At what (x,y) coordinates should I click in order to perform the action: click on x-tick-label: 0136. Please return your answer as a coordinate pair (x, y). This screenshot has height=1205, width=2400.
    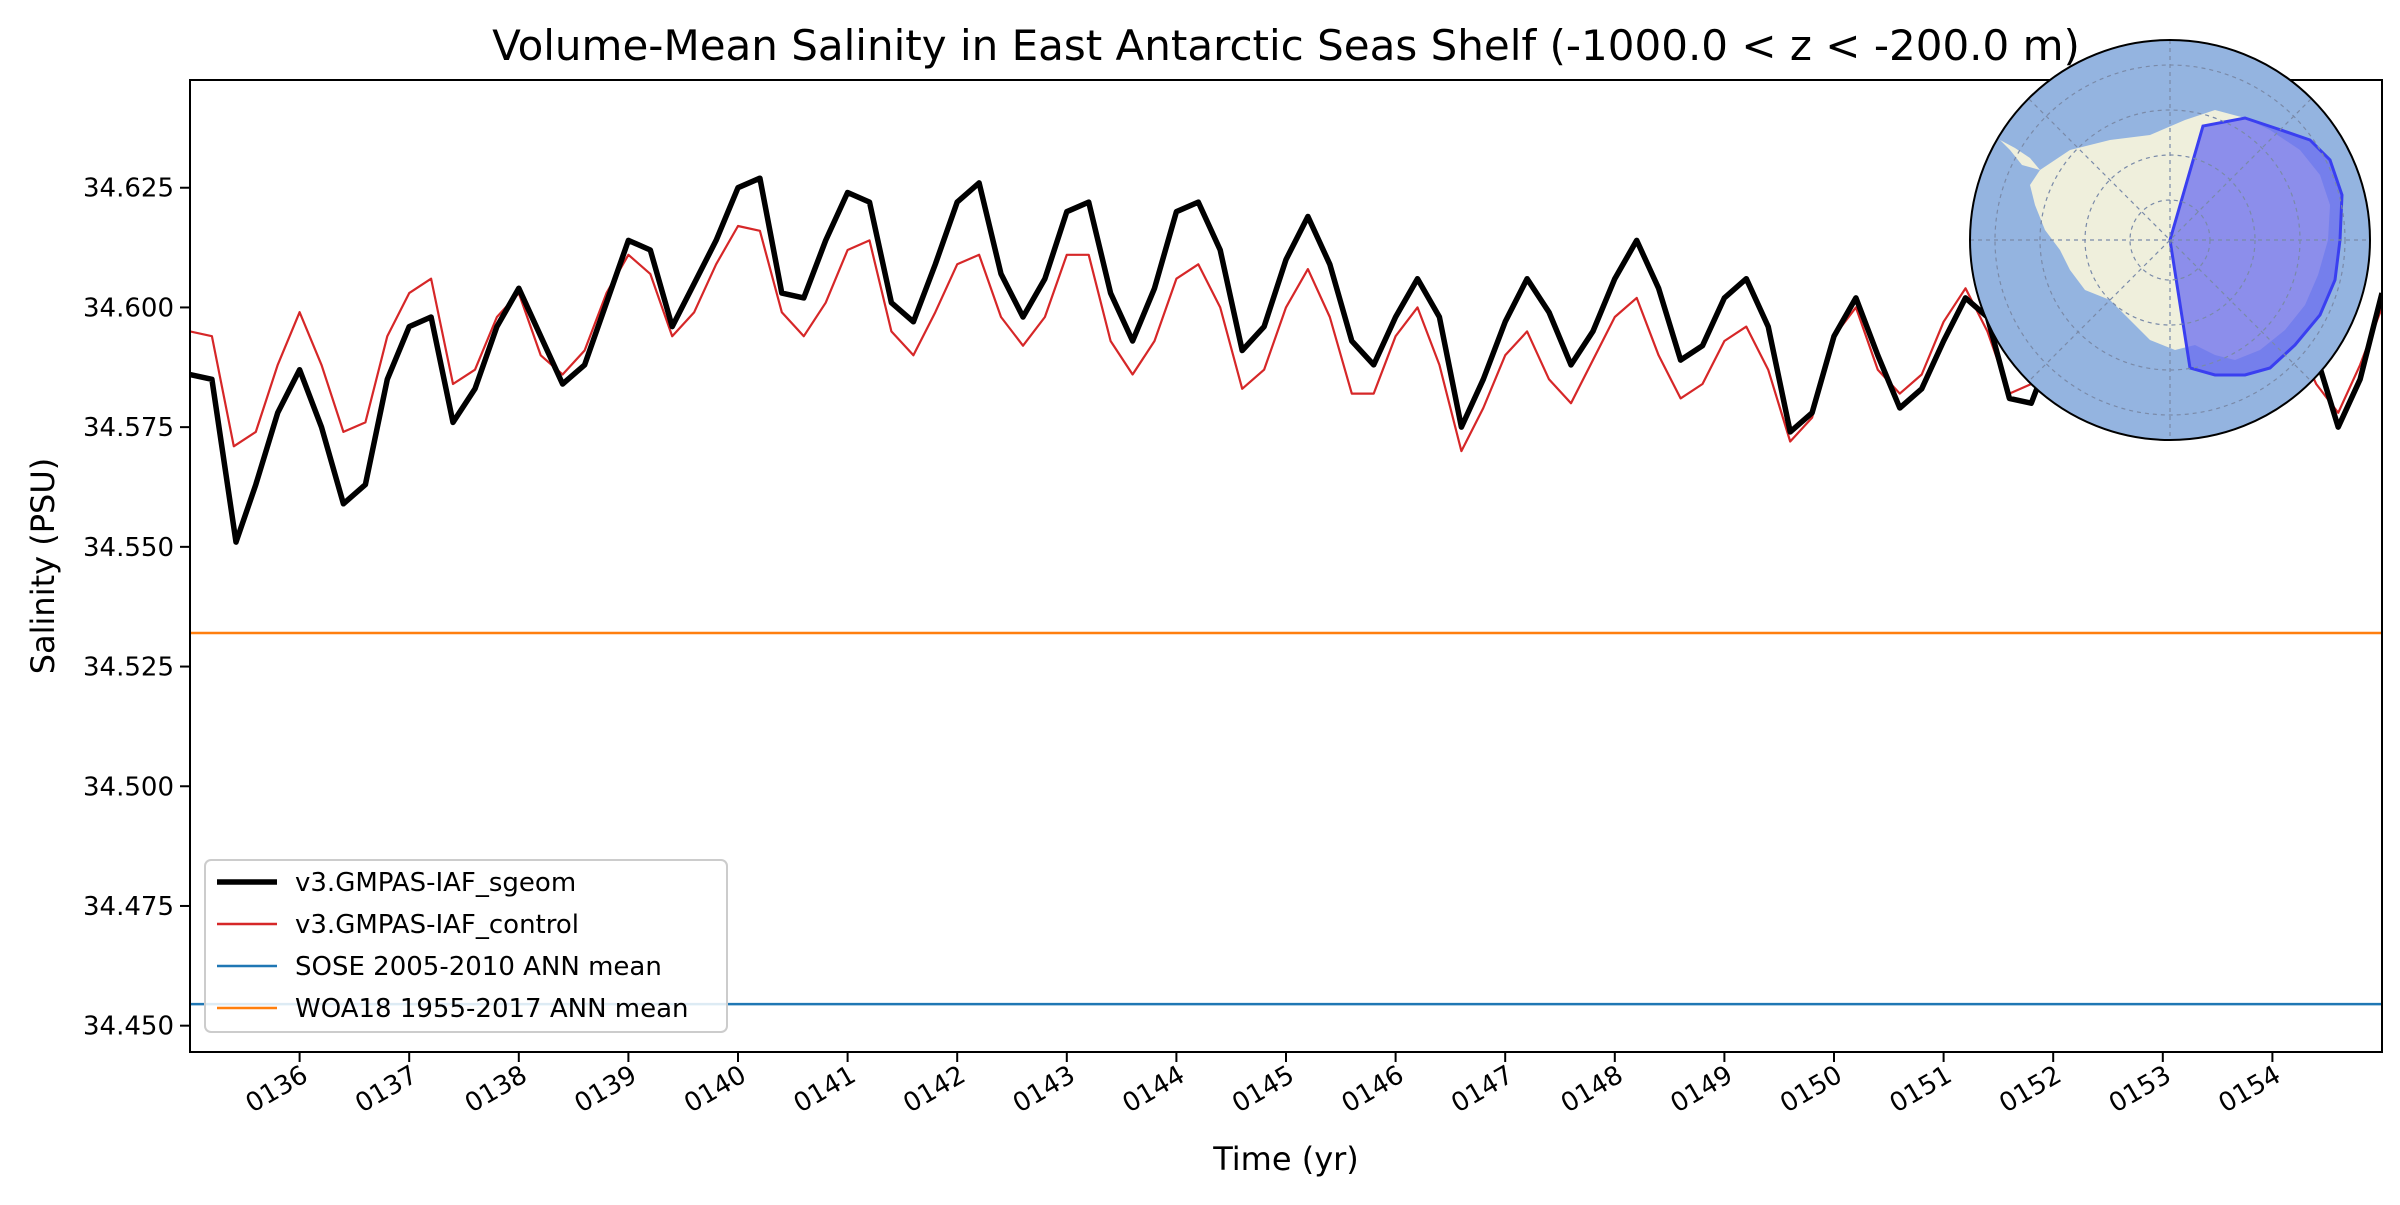
    Looking at the image, I should click on (277, 1089).